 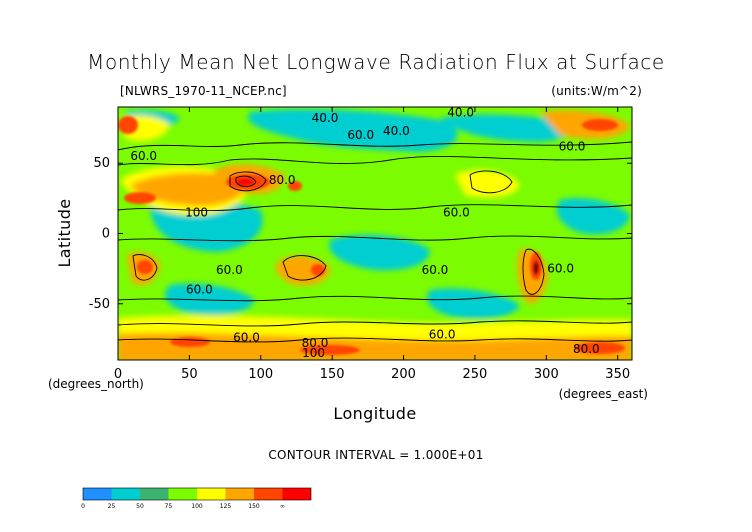 What do you see at coordinates (106, 234) in the screenshot?
I see `y-tick-label: 0` at bounding box center [106, 234].